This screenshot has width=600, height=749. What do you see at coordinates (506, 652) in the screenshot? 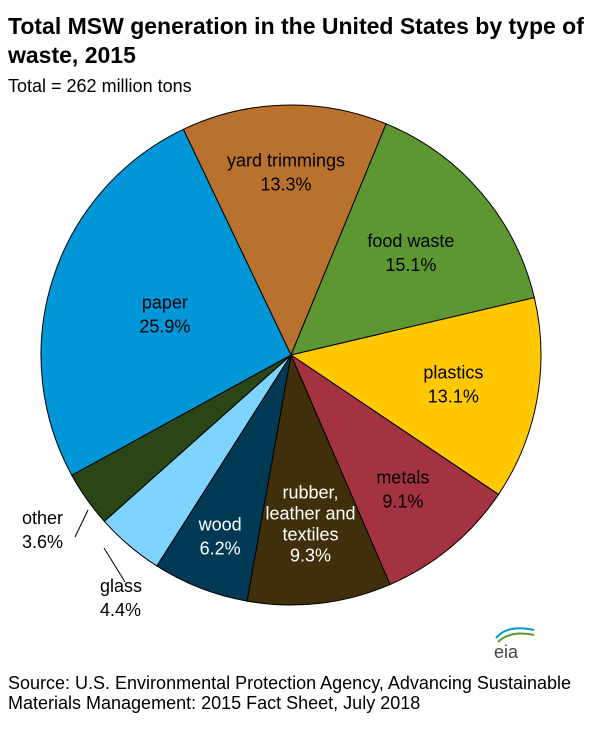
I see `eia-logo-text: eia` at bounding box center [506, 652].